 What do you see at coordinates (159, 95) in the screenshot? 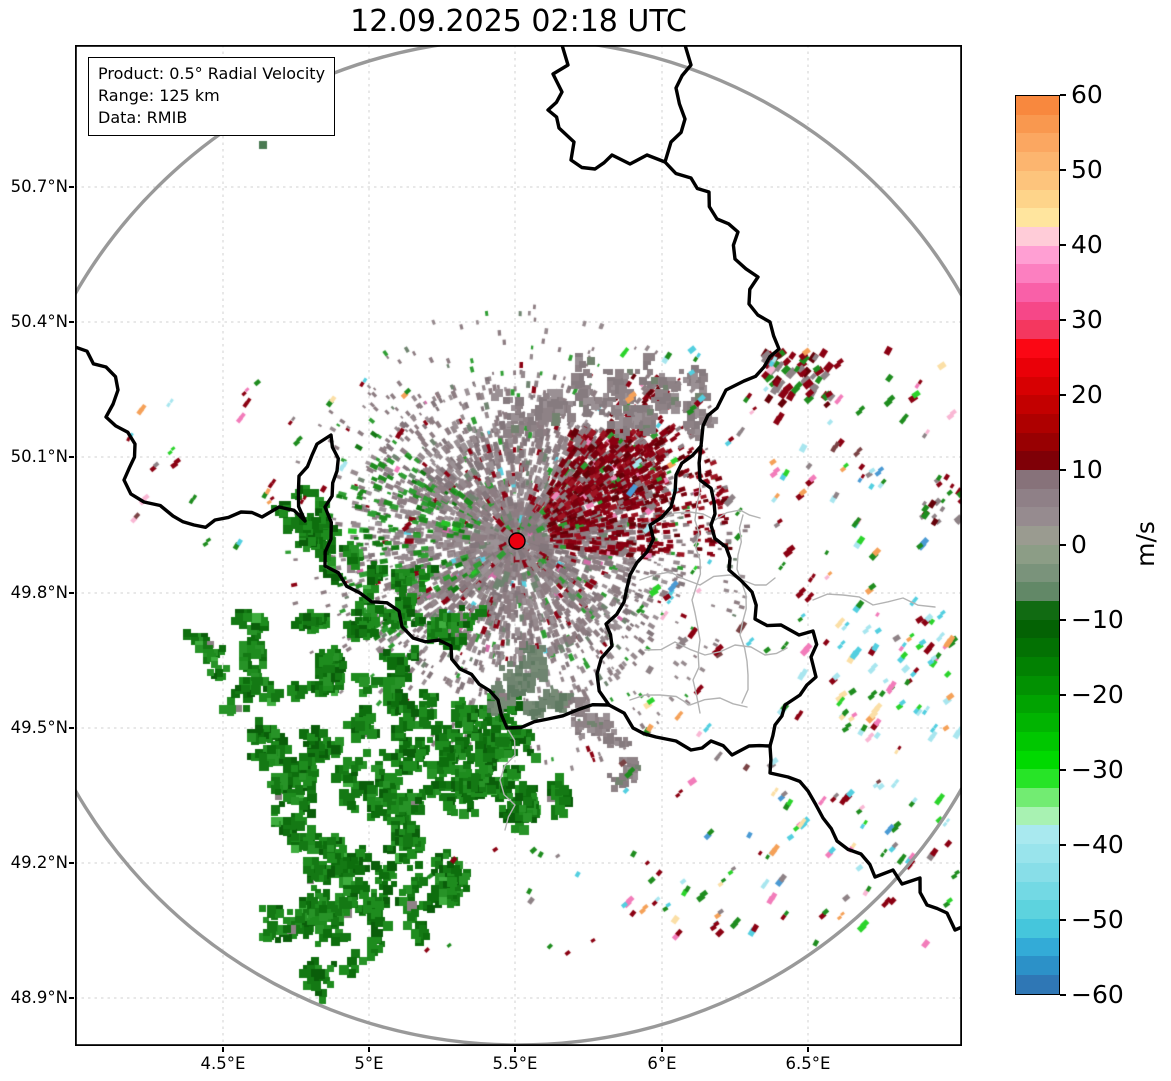
I see `range-line: Range: 125 km` at bounding box center [159, 95].